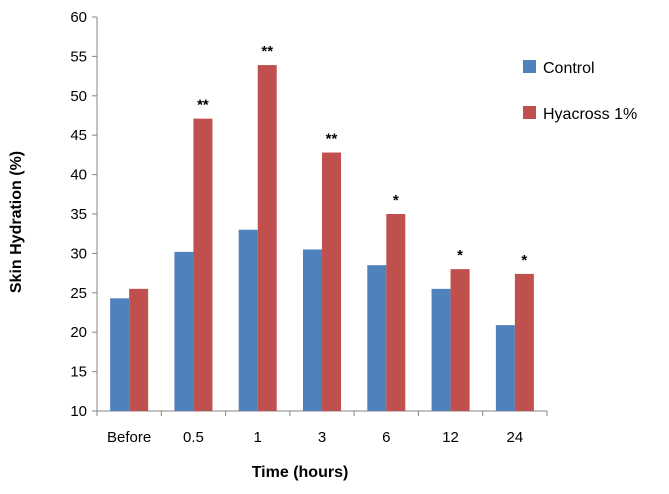 Image resolution: width=669 pixels, height=494 pixels. I want to click on x-tick-label: 12, so click(450, 437).